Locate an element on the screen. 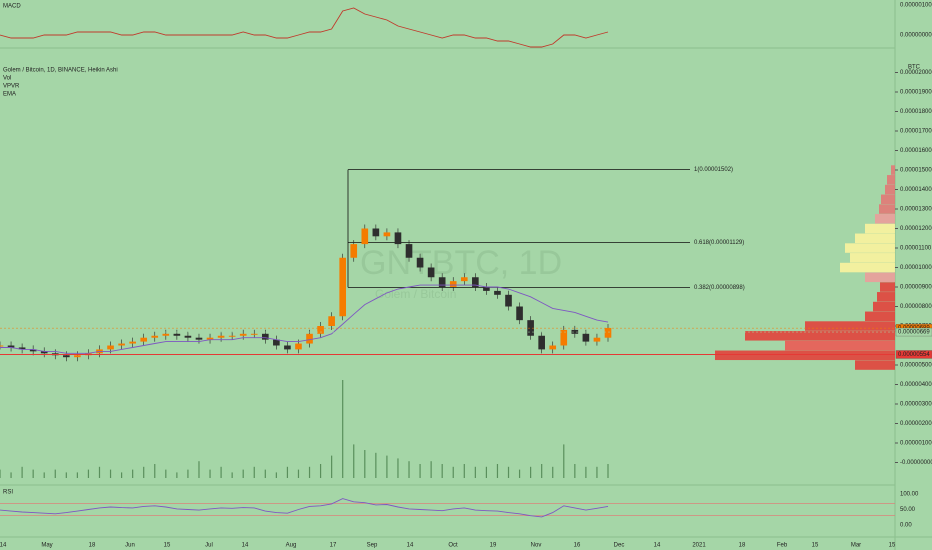 This screenshot has height=550, width=932. time-label: Mar is located at coordinates (856, 546).